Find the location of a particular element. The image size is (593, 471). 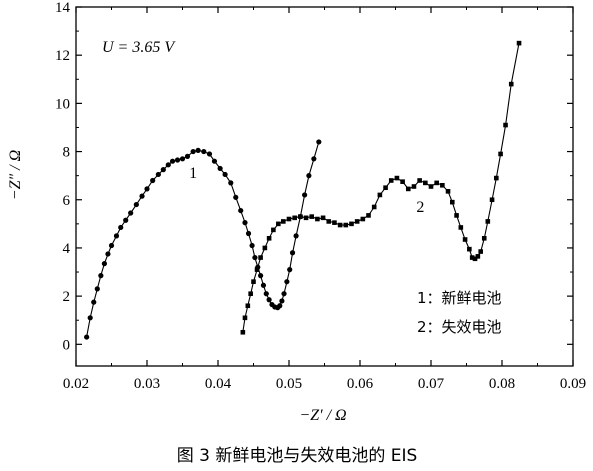

y-tick-label: 6 is located at coordinates (67, 201).